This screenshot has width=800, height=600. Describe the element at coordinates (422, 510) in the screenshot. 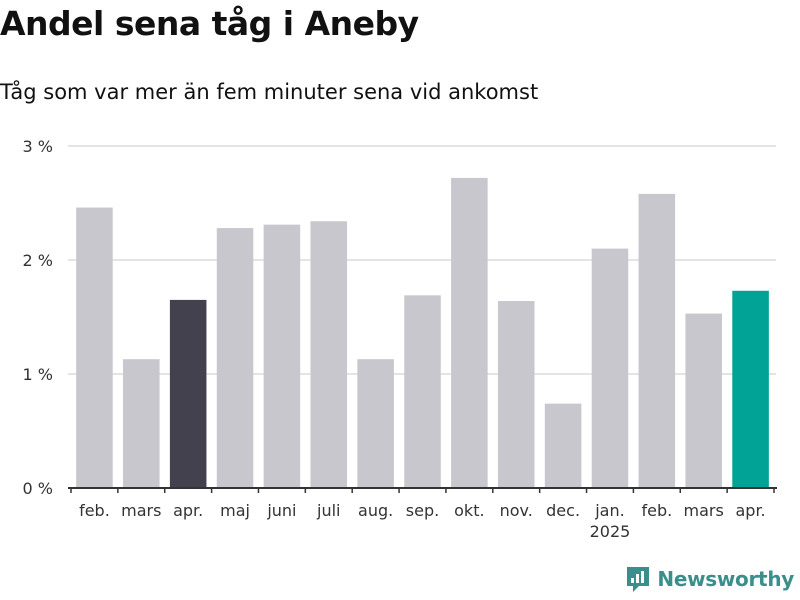

I see `x-tick-label: sep.` at that location.